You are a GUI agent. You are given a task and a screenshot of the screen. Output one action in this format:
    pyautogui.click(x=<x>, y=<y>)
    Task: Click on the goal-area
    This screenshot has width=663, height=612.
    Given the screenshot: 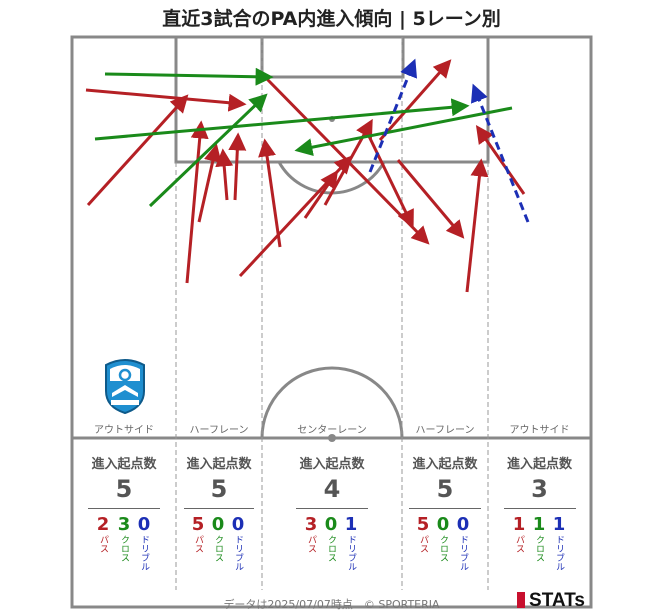 What is the action you would take?
    pyautogui.click(x=332, y=57)
    